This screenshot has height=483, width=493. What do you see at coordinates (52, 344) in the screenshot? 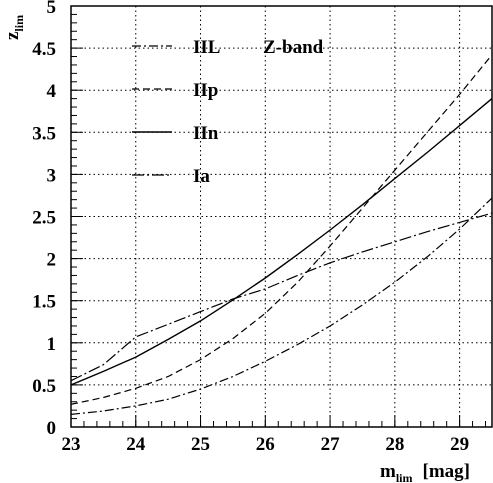
I see `y-tick-label: 1` at bounding box center [52, 344].